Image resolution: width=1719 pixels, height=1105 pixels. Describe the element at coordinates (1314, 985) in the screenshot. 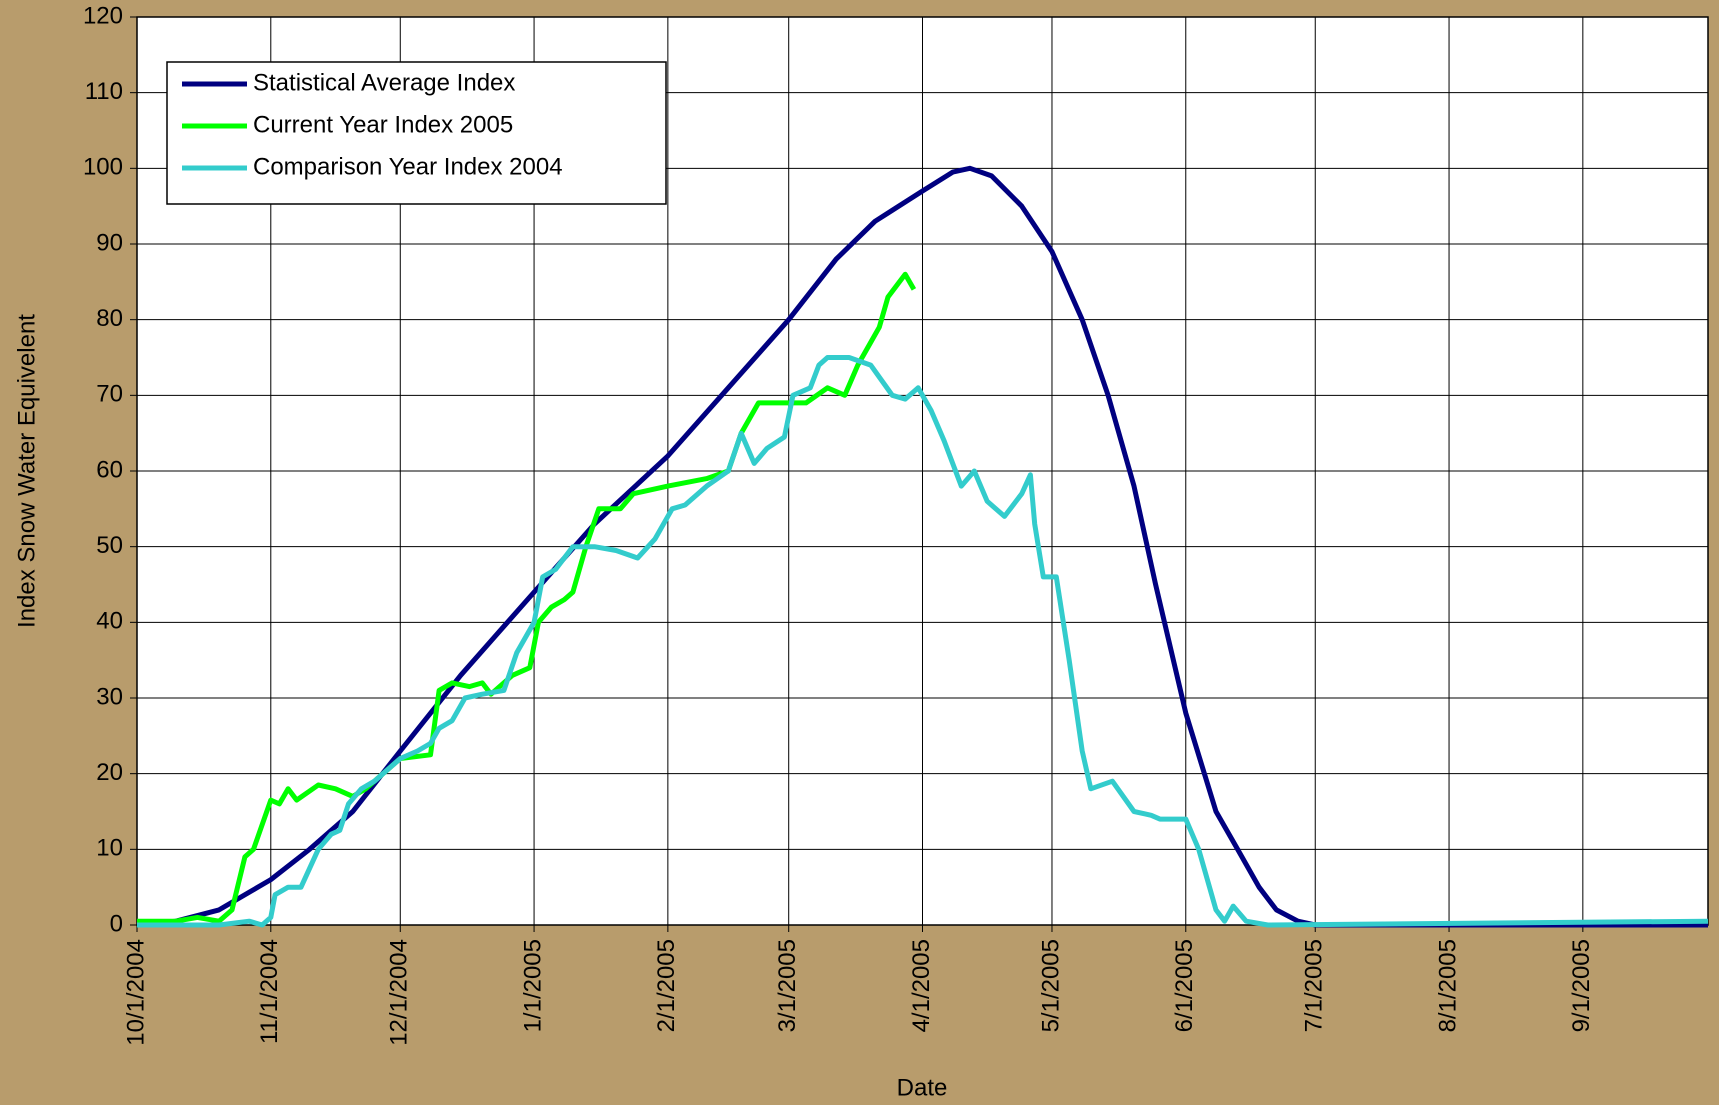

I see `x-tick-label: 7/1/2005` at that location.